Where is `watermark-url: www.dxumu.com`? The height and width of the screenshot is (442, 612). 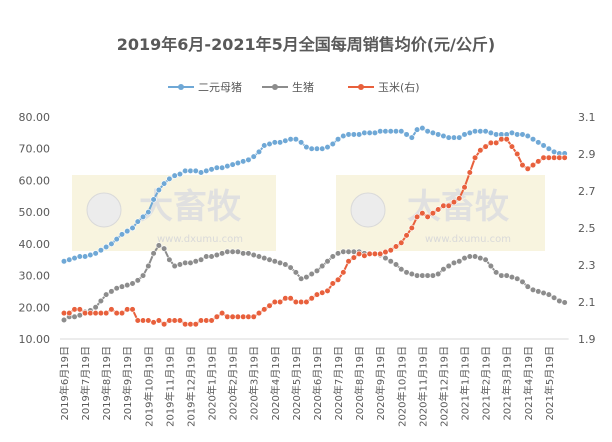
watermark-url: www.dxumu.com is located at coordinates (468, 239).